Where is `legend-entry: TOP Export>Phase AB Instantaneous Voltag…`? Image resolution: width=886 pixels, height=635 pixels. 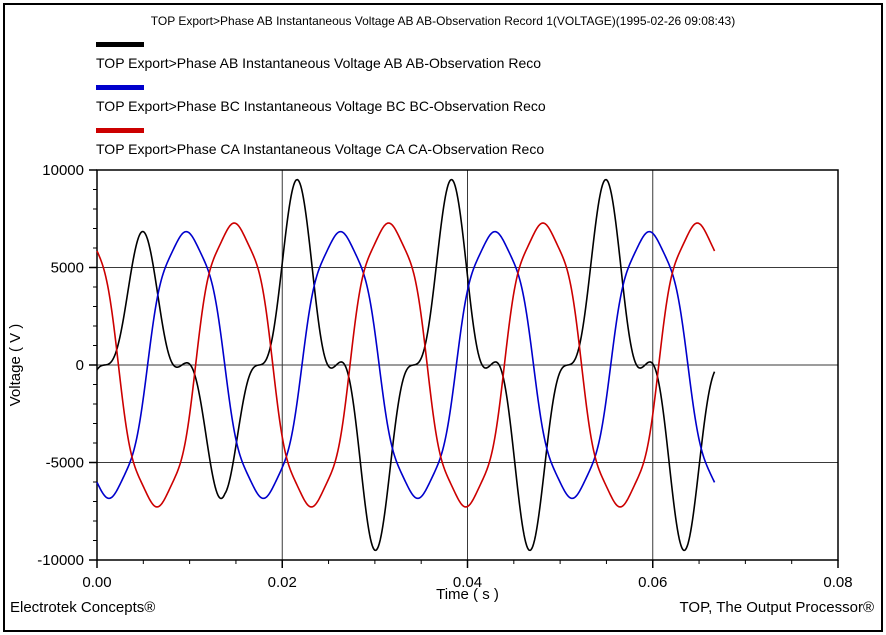
legend-entry: TOP Export>Phase AB Instantaneous Voltag… is located at coordinates (321, 56).